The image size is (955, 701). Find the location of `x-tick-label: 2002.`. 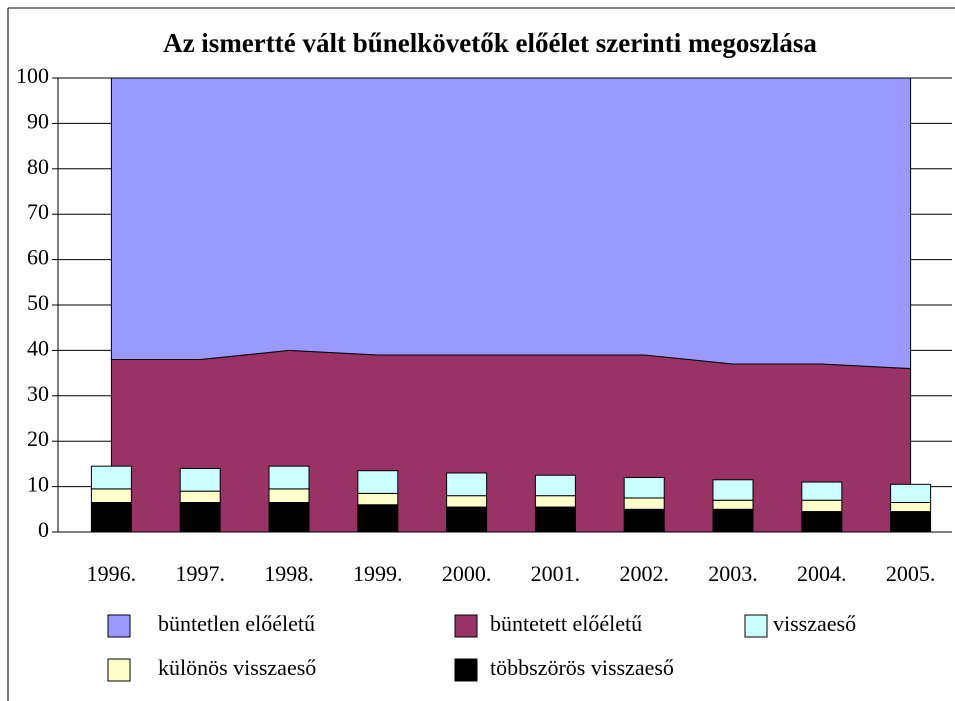

x-tick-label: 2002. is located at coordinates (644, 573).